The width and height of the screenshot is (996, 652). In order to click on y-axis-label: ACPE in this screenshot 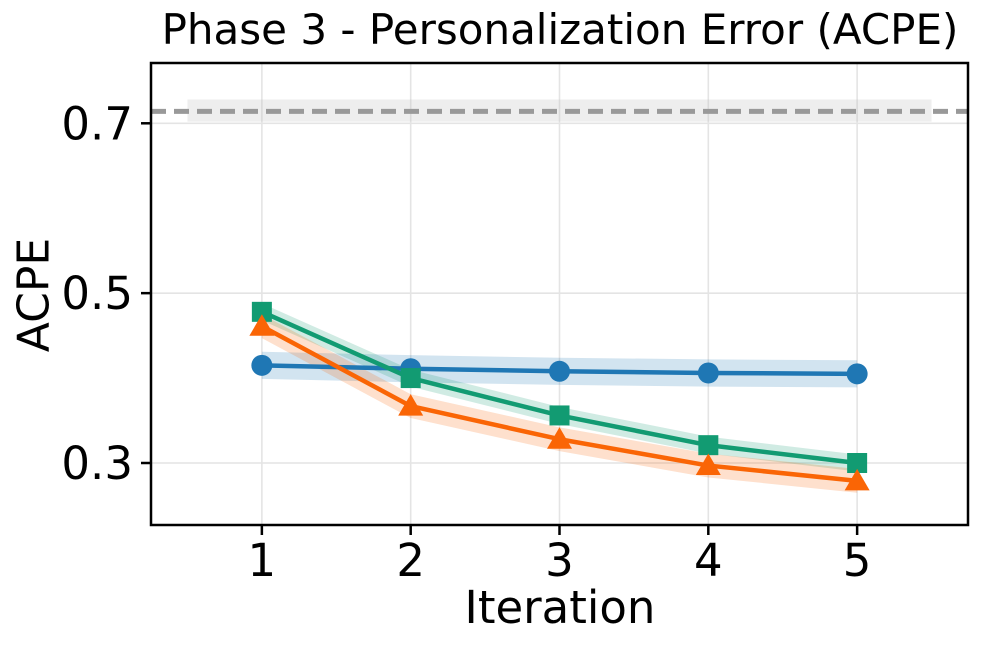, I will do `click(34, 295)`.